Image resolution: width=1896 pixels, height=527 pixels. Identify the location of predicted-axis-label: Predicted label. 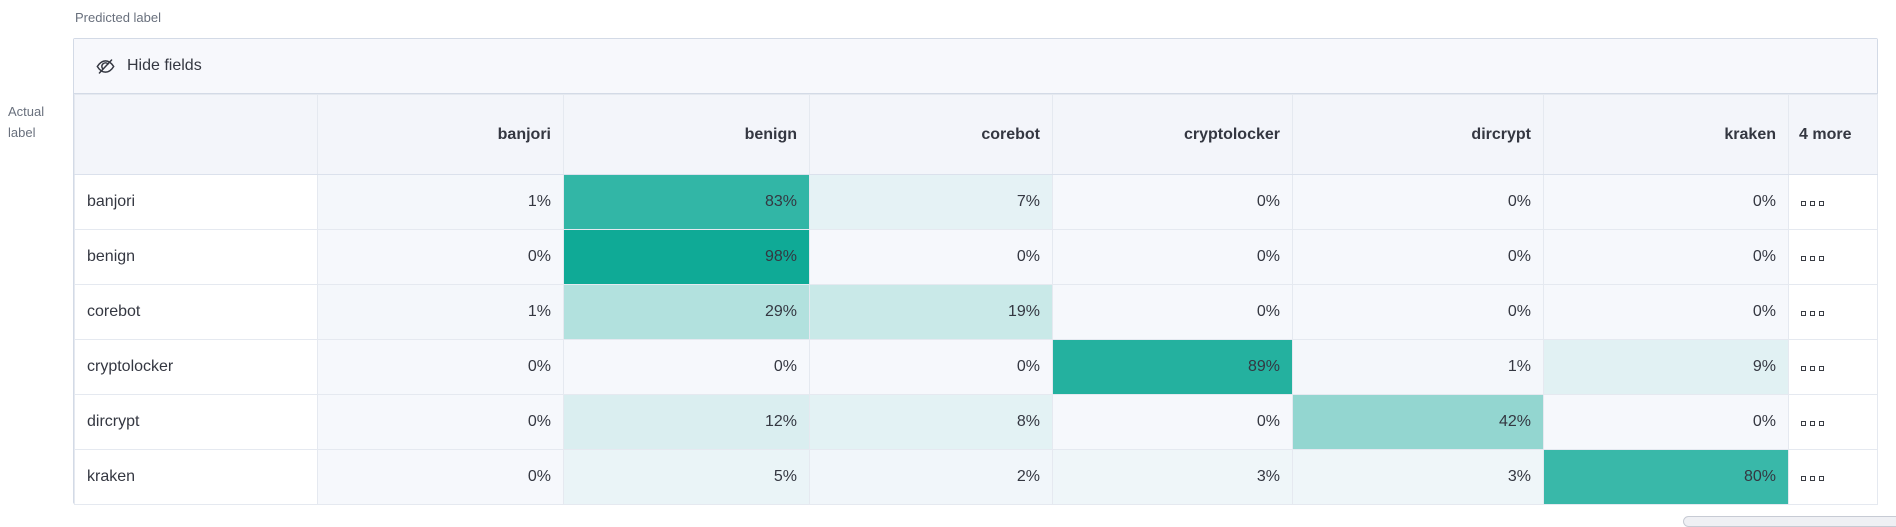
(118, 17).